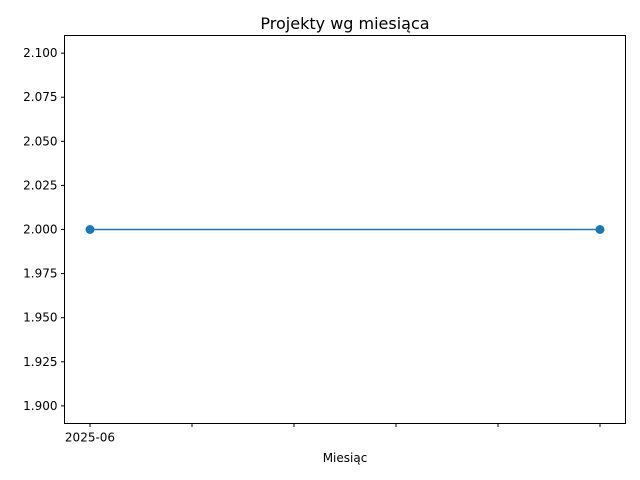 This screenshot has height=480, width=640. What do you see at coordinates (40, 274) in the screenshot?
I see `y-tick-label: 1.975` at bounding box center [40, 274].